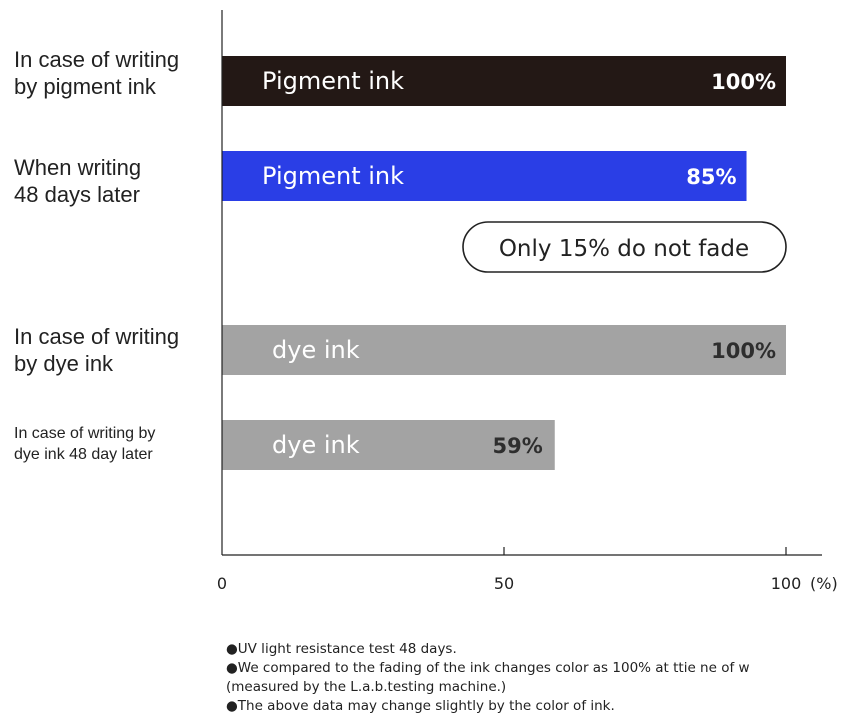 The image size is (848, 728). Describe the element at coordinates (85, 86) in the screenshot. I see `category-label-1-line-2: by pigment ink` at that location.